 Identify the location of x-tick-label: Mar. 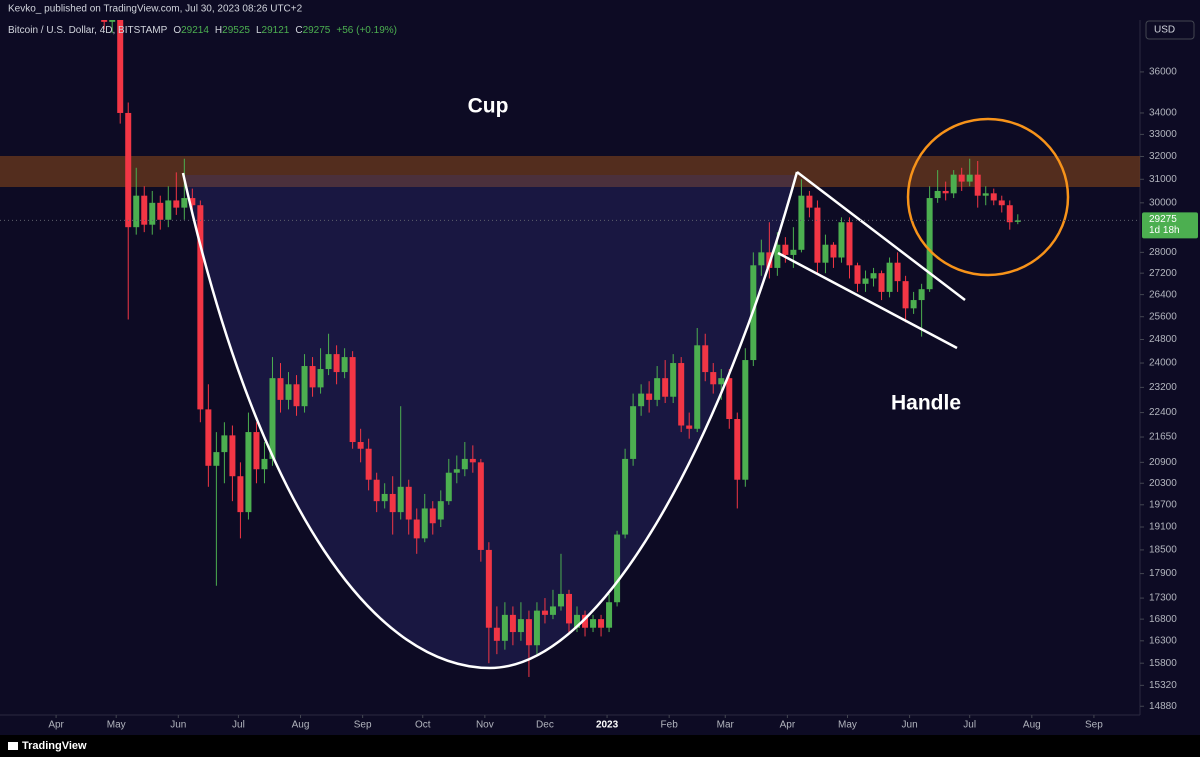
(726, 725).